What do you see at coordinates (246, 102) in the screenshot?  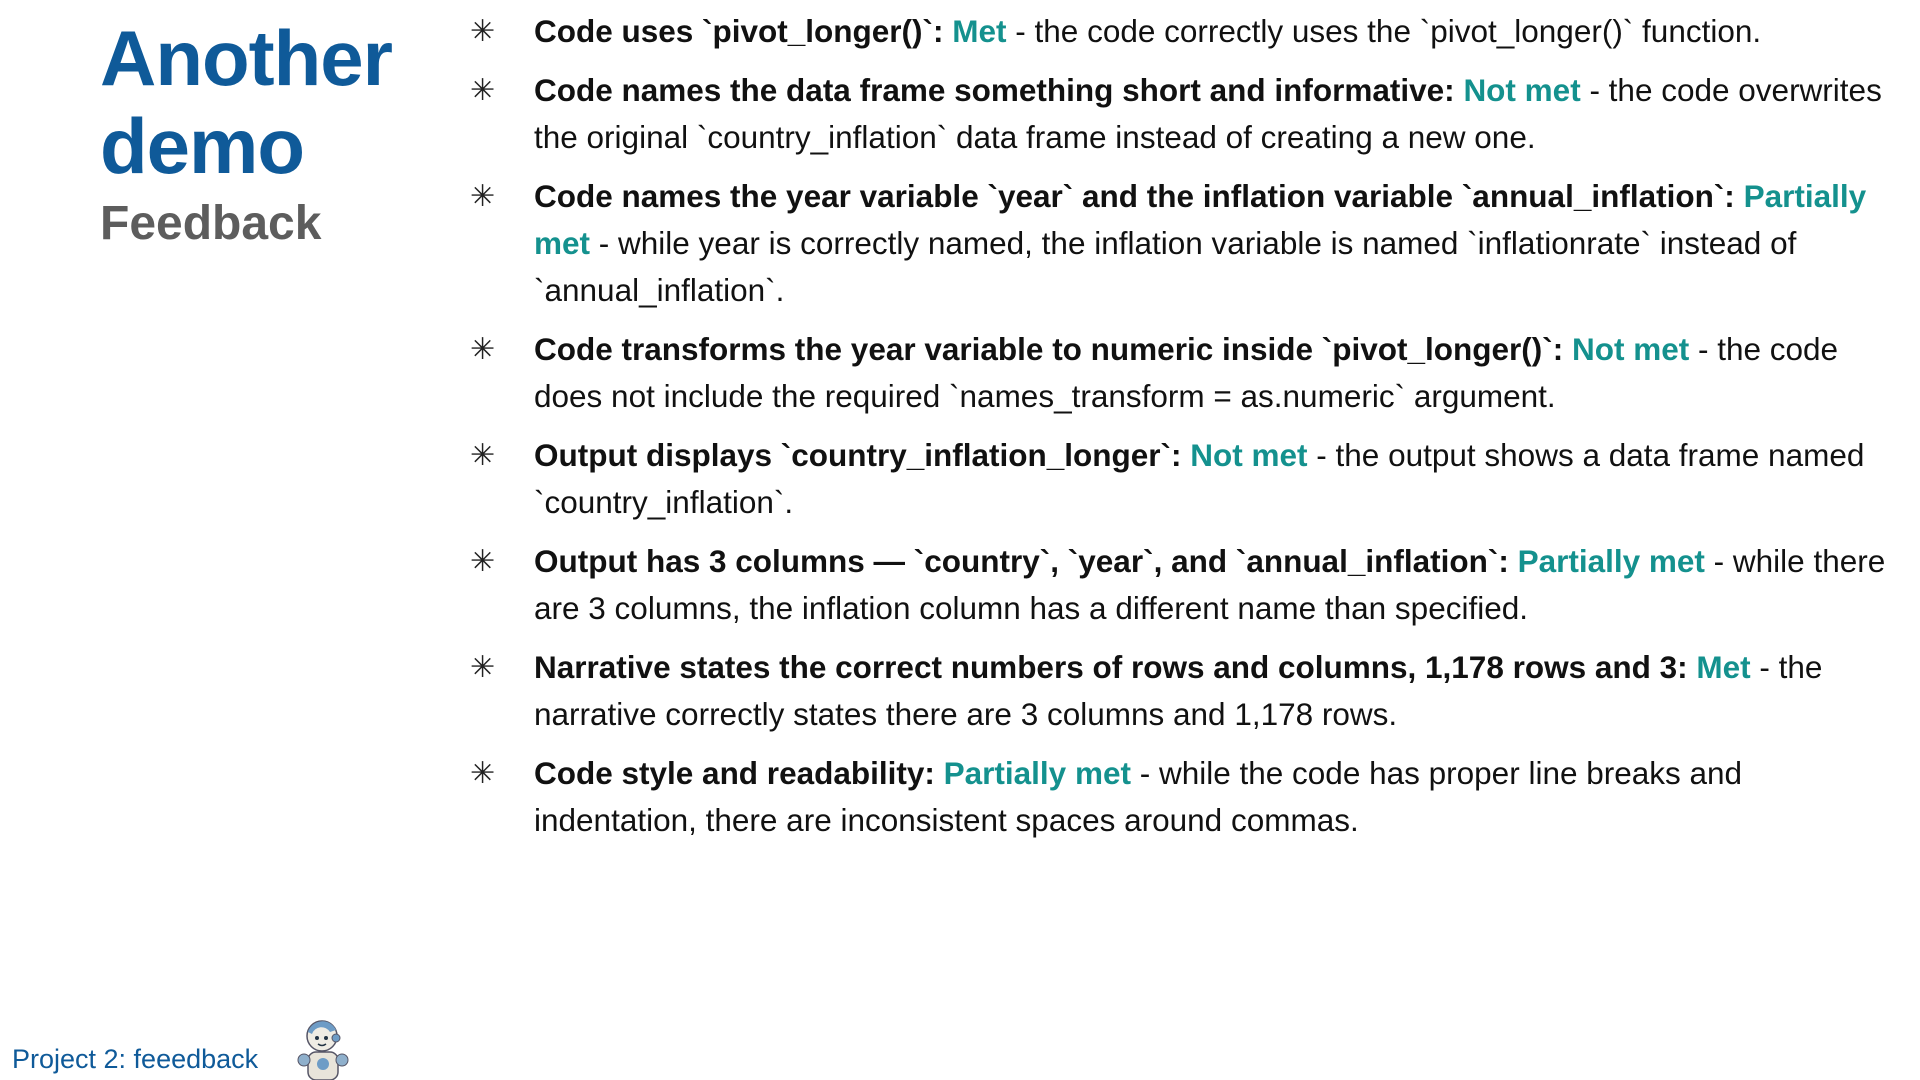 I see `slide-title-text: Another demo` at bounding box center [246, 102].